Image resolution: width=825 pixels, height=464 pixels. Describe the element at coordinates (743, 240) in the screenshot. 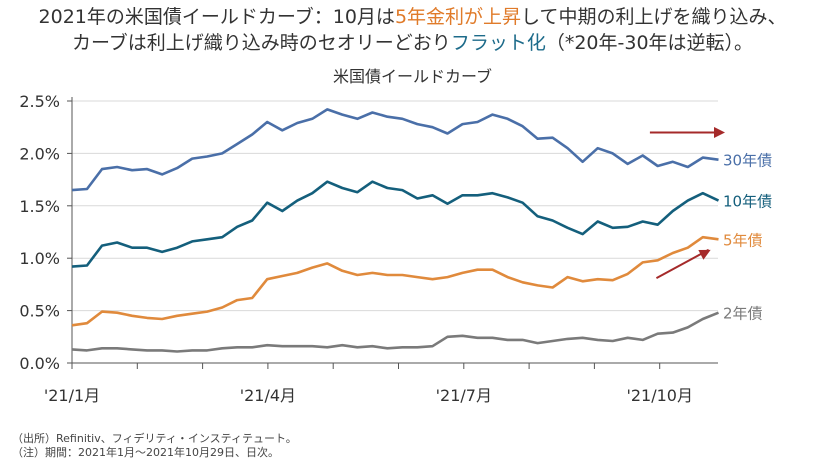

I see `series-label: 5年債` at that location.